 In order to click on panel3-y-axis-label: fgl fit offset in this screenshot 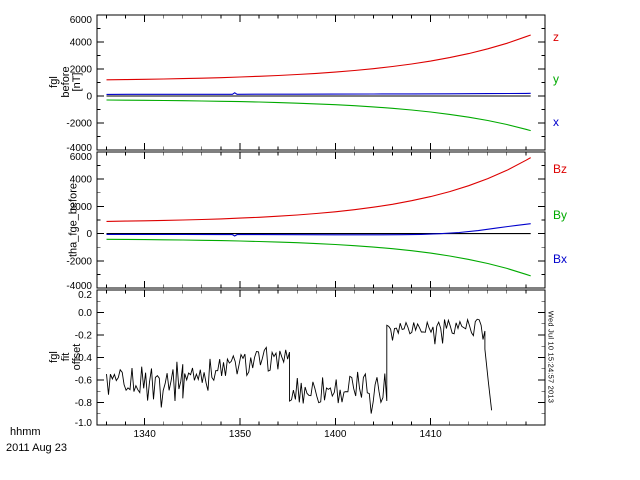, I will do `click(65, 357)`.